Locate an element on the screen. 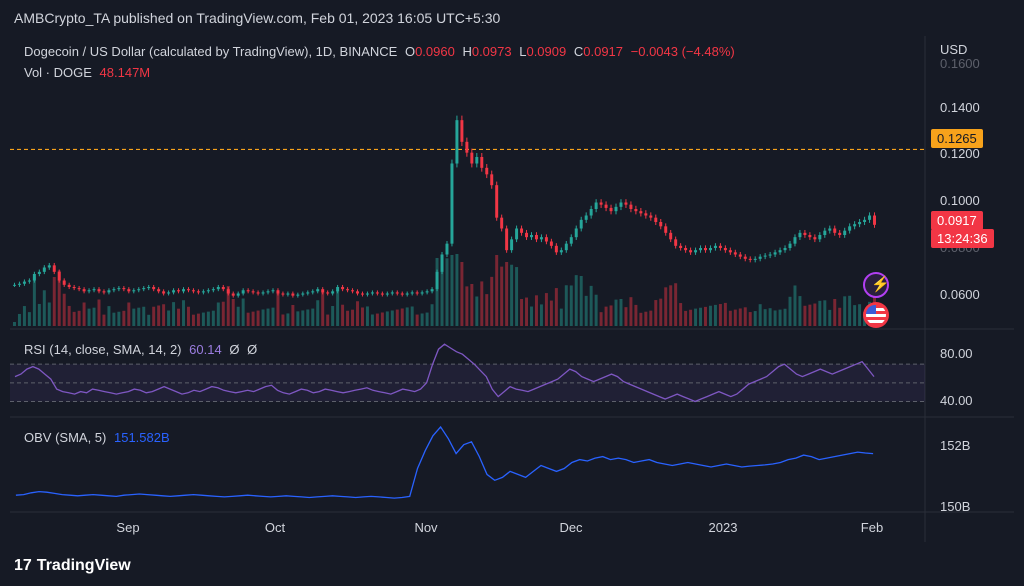  price-tick: 0.0600 is located at coordinates (960, 294).